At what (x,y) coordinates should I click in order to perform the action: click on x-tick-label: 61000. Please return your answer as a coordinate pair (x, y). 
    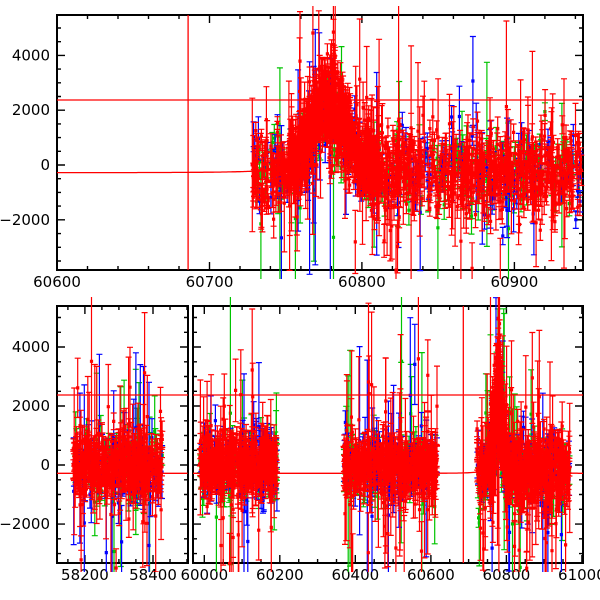
    Looking at the image, I should click on (579, 575).